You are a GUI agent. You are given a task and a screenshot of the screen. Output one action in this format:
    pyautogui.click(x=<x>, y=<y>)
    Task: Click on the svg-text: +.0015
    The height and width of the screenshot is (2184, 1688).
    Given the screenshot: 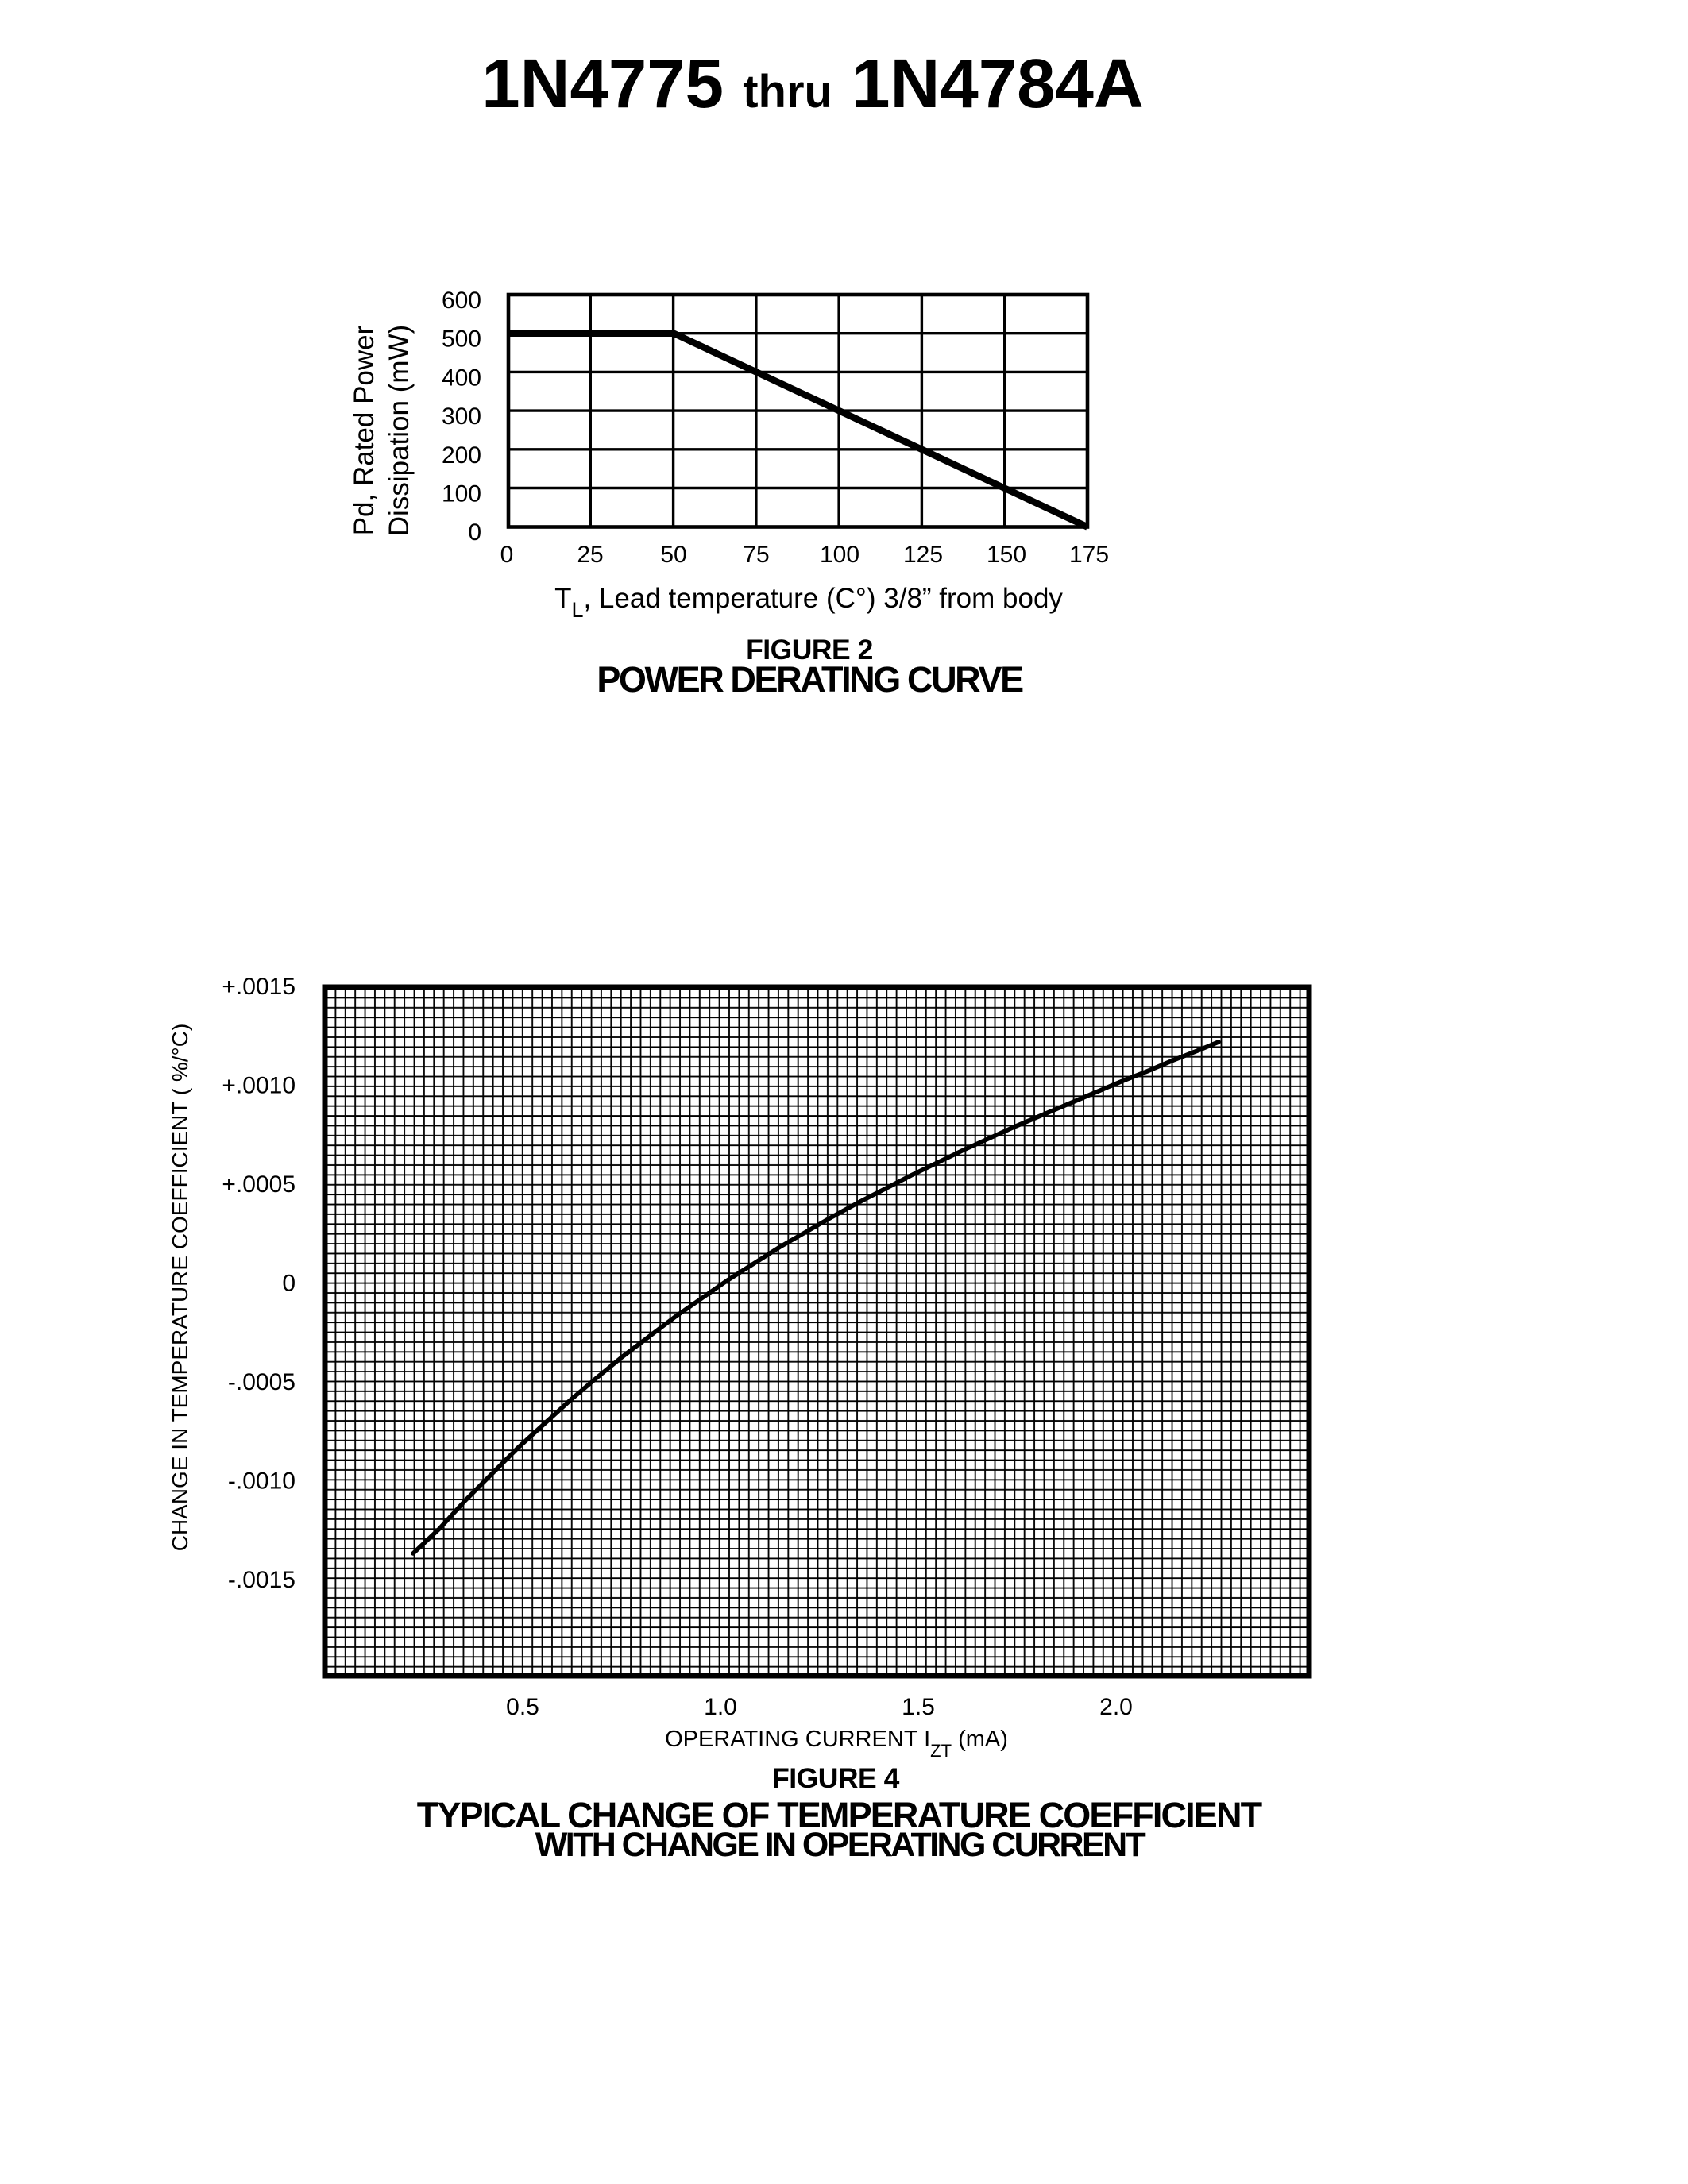 What is the action you would take?
    pyautogui.click(x=259, y=987)
    